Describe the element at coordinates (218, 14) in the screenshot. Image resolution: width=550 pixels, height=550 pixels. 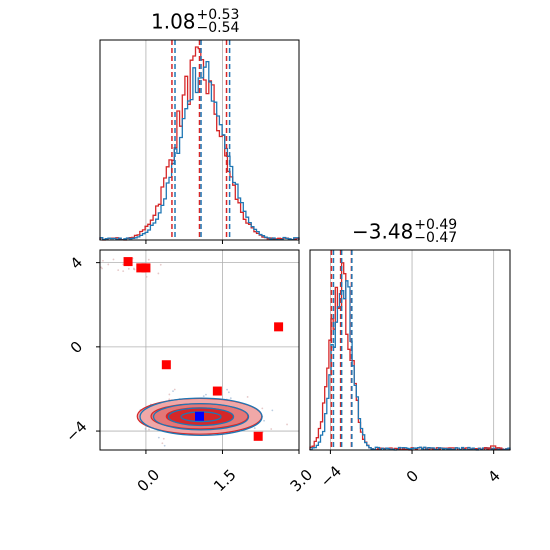
I see `hist1-title-upper: +0.53` at that location.